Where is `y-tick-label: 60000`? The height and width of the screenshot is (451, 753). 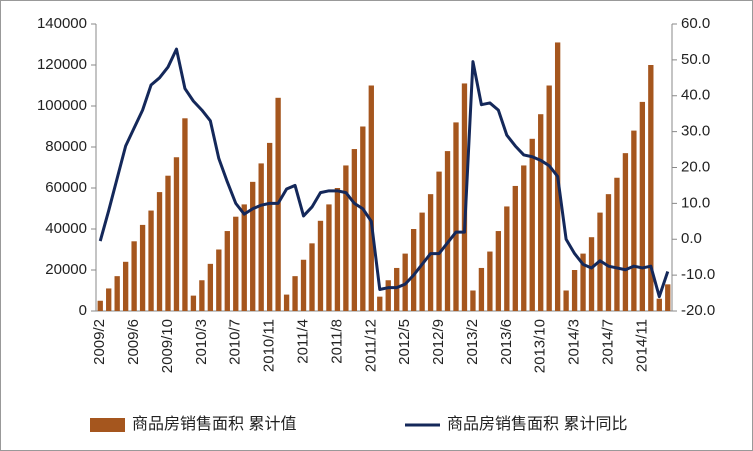
y-tick-label: 60000 is located at coordinates (66, 187).